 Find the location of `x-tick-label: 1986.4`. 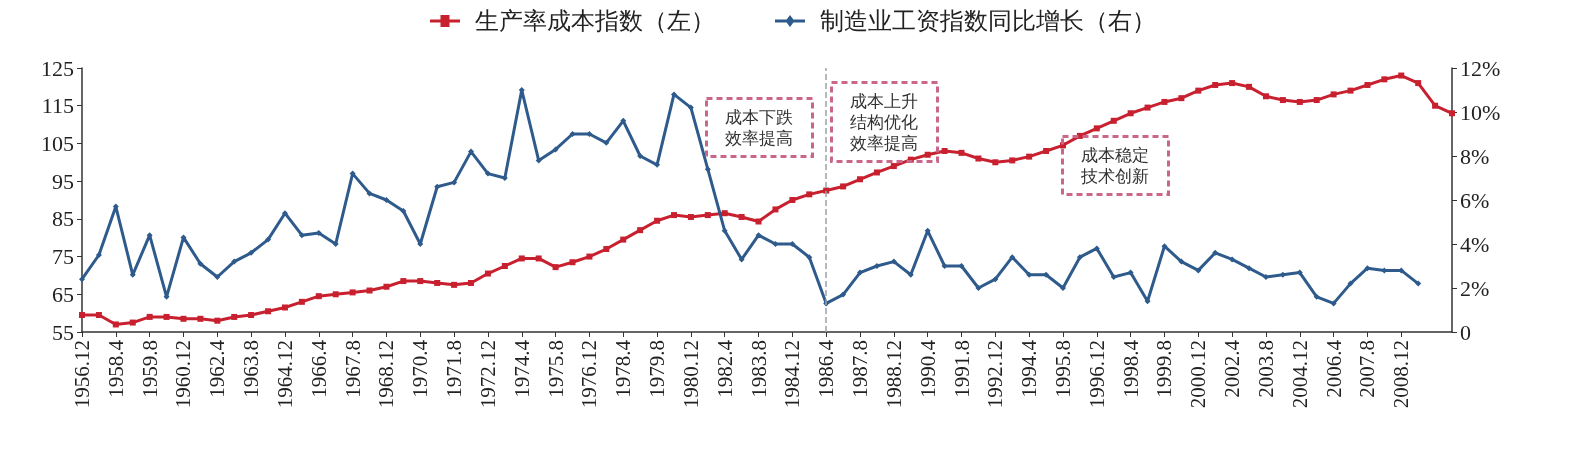

x-tick-label: 1986.4 is located at coordinates (826, 368).